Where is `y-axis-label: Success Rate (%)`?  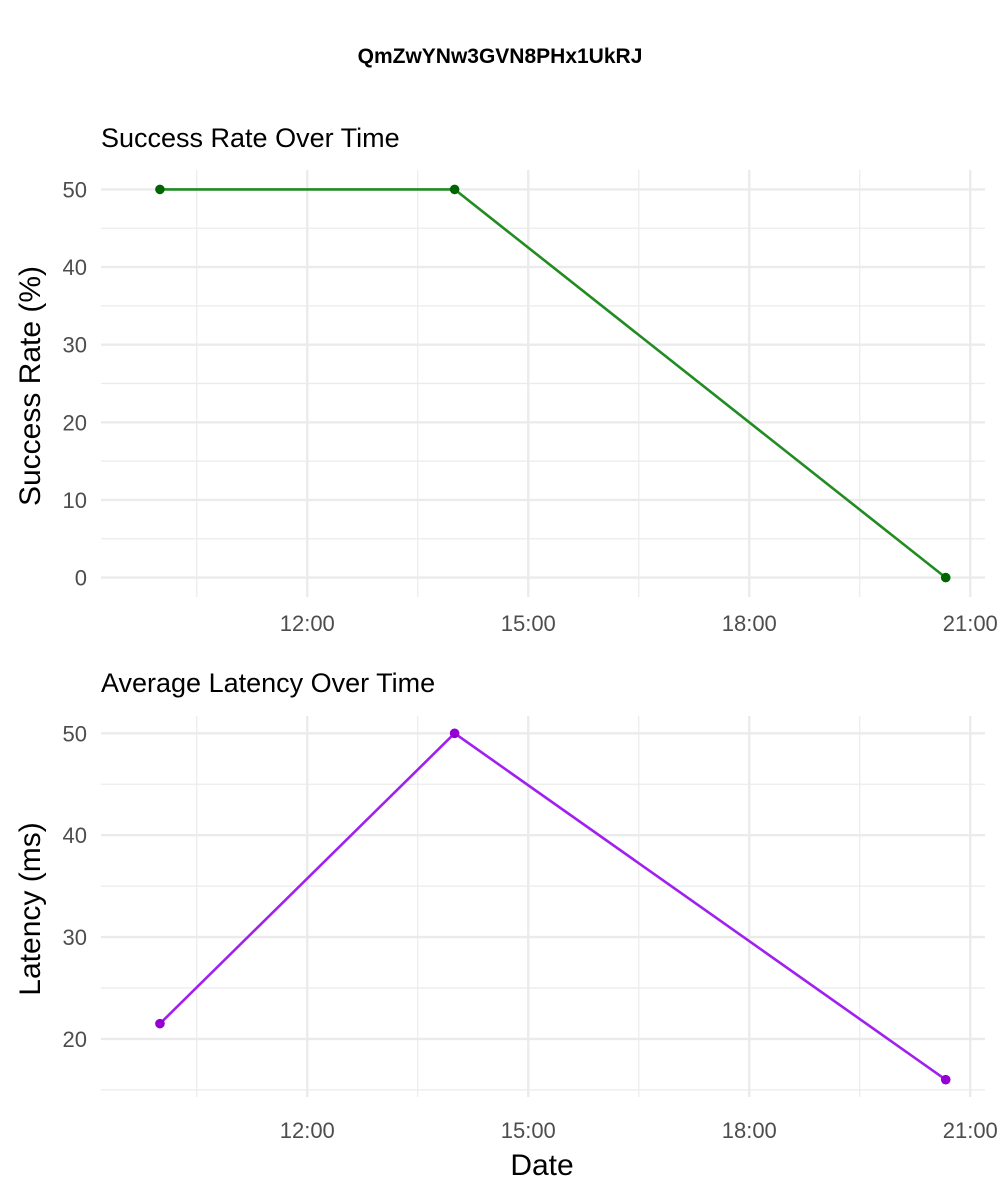
y-axis-label: Success Rate (%) is located at coordinates (30, 386).